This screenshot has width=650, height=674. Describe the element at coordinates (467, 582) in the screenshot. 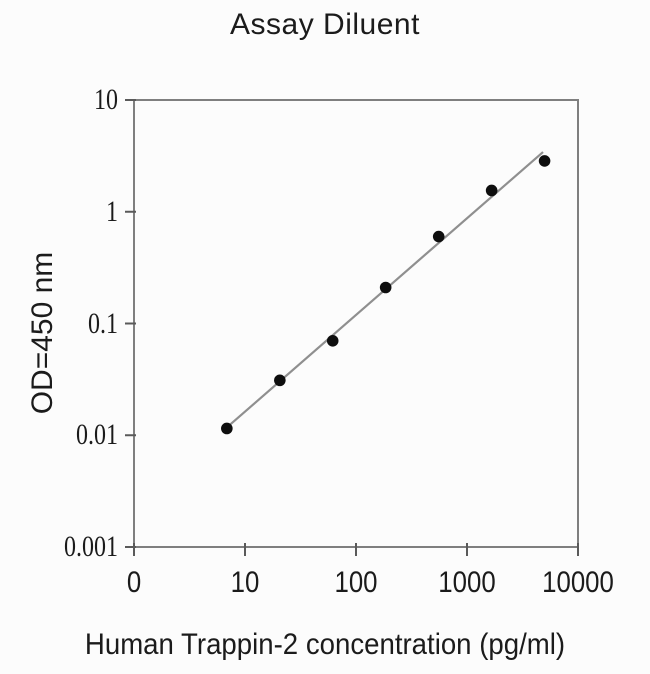

I see `x-tick-label: 1000` at that location.